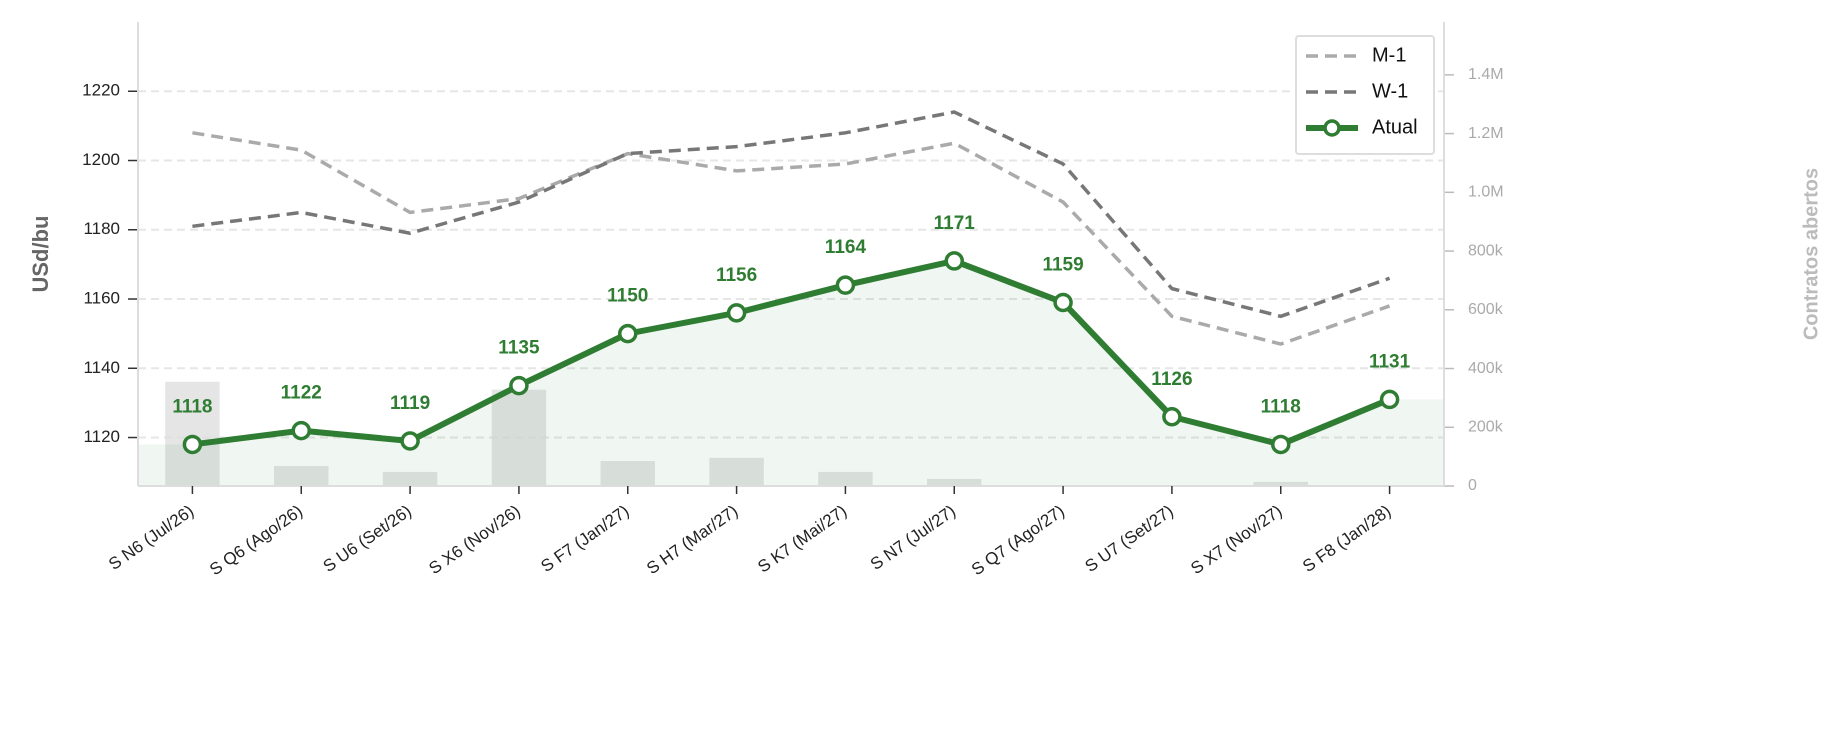 The image size is (1846, 734). Describe the element at coordinates (474, 539) in the screenshot. I see `x-tick-label: S X6 (Nov/26)` at that location.